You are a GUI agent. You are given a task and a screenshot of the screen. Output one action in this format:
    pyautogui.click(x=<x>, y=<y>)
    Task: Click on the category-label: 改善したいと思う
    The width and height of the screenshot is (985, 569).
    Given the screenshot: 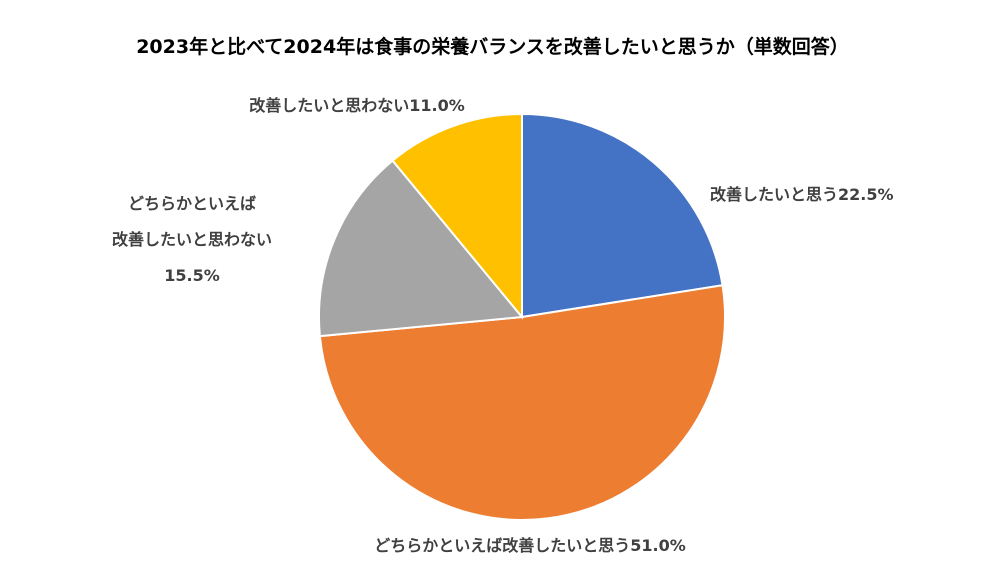 What is the action you would take?
    pyautogui.click(x=774, y=194)
    